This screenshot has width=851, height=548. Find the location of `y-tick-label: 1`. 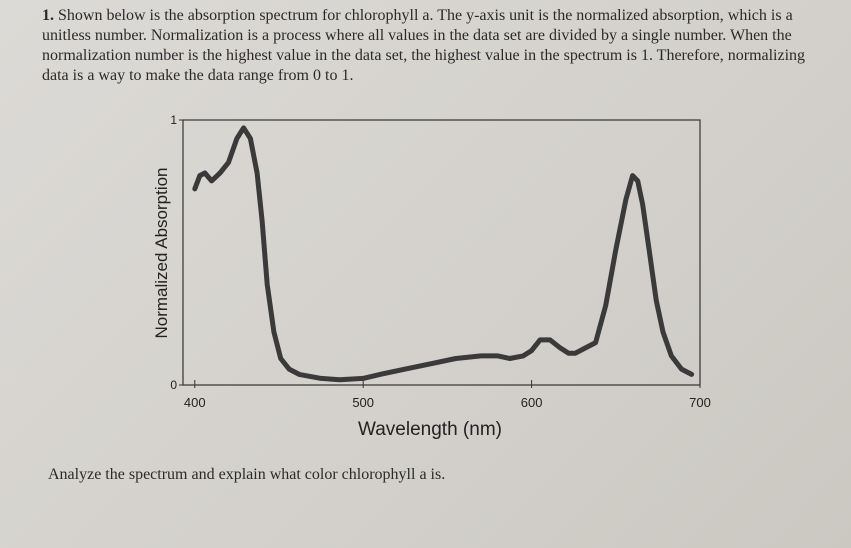

y-tick-label: 1 is located at coordinates (173, 120).